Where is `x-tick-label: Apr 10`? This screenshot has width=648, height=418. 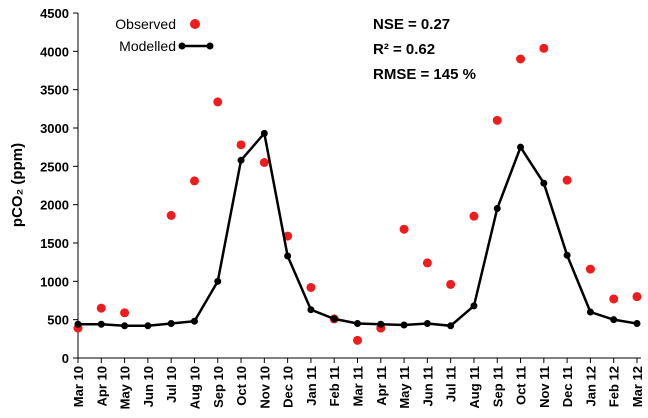
x-tick-label: Apr 10 is located at coordinates (101, 386).